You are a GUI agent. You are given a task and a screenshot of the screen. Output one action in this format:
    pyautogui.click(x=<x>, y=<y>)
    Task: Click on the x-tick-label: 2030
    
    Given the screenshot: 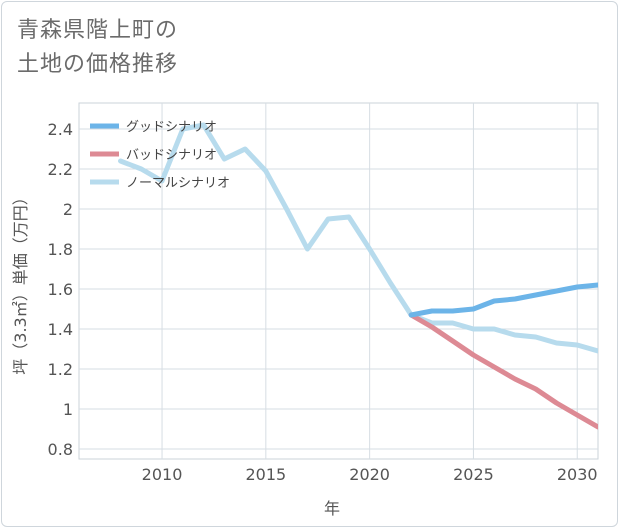 What is the action you would take?
    pyautogui.click(x=577, y=474)
    